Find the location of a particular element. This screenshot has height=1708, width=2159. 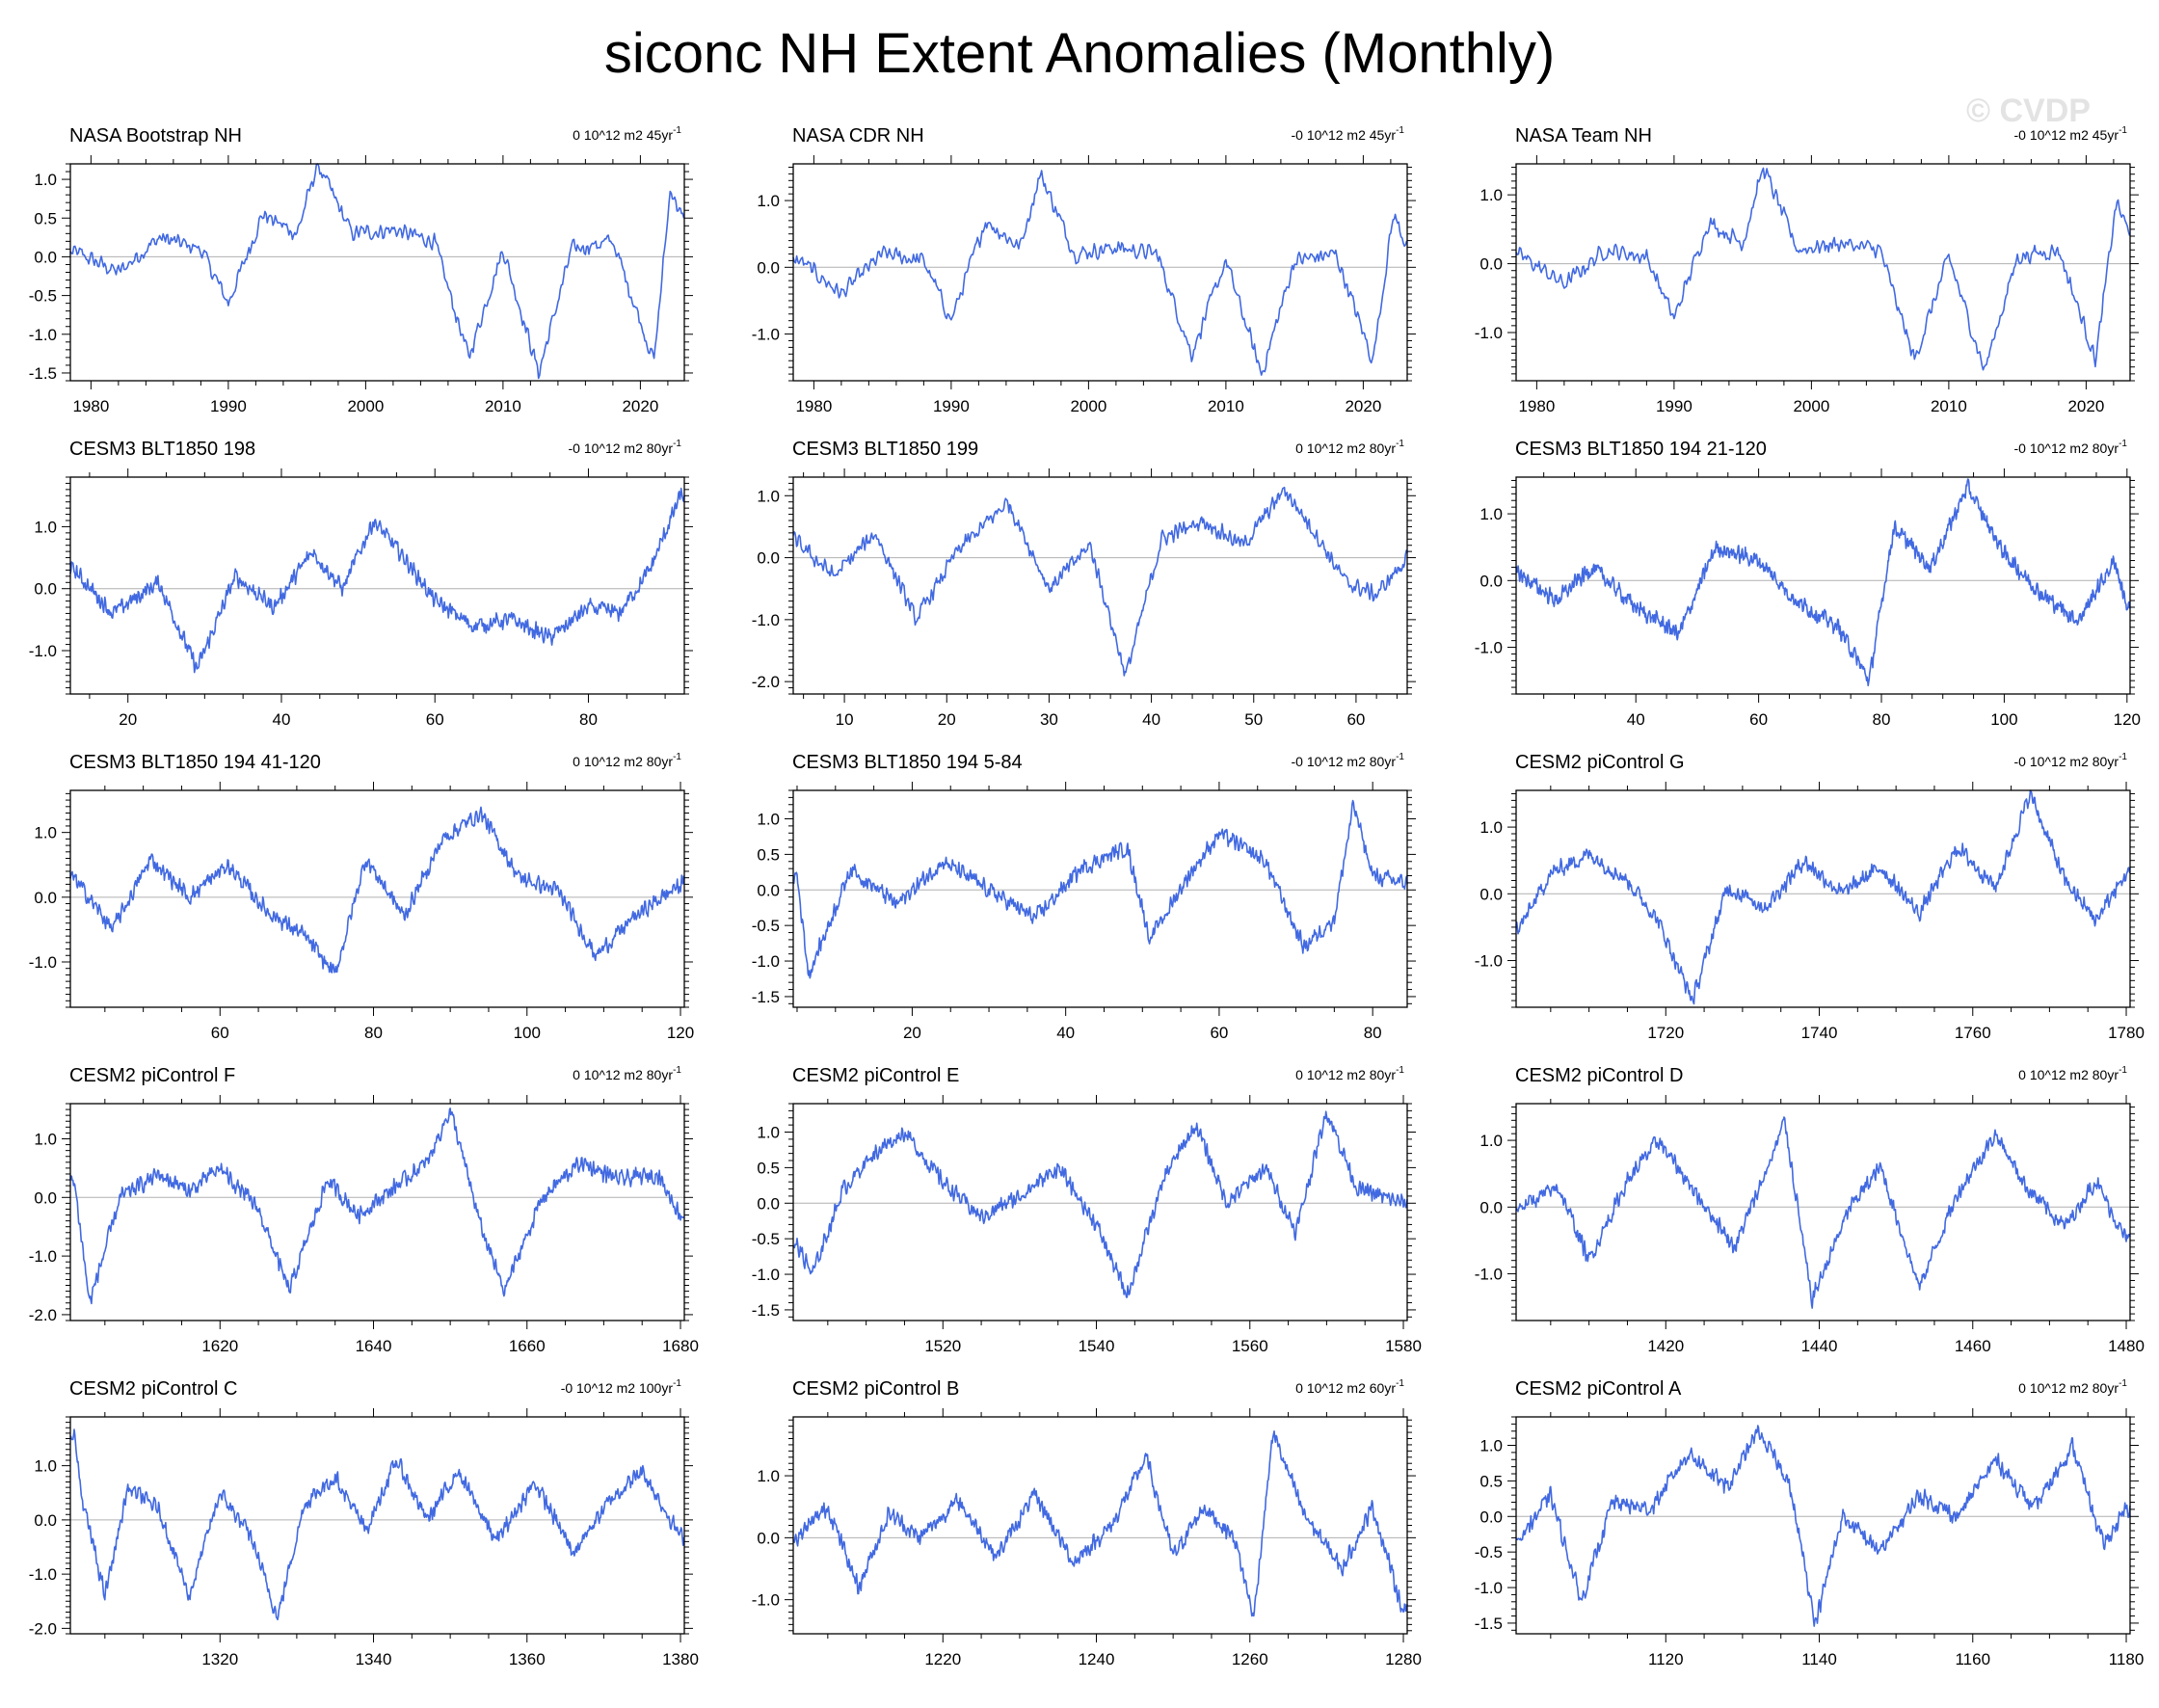

panel-title: CESM2 piControl C is located at coordinates (153, 1389).